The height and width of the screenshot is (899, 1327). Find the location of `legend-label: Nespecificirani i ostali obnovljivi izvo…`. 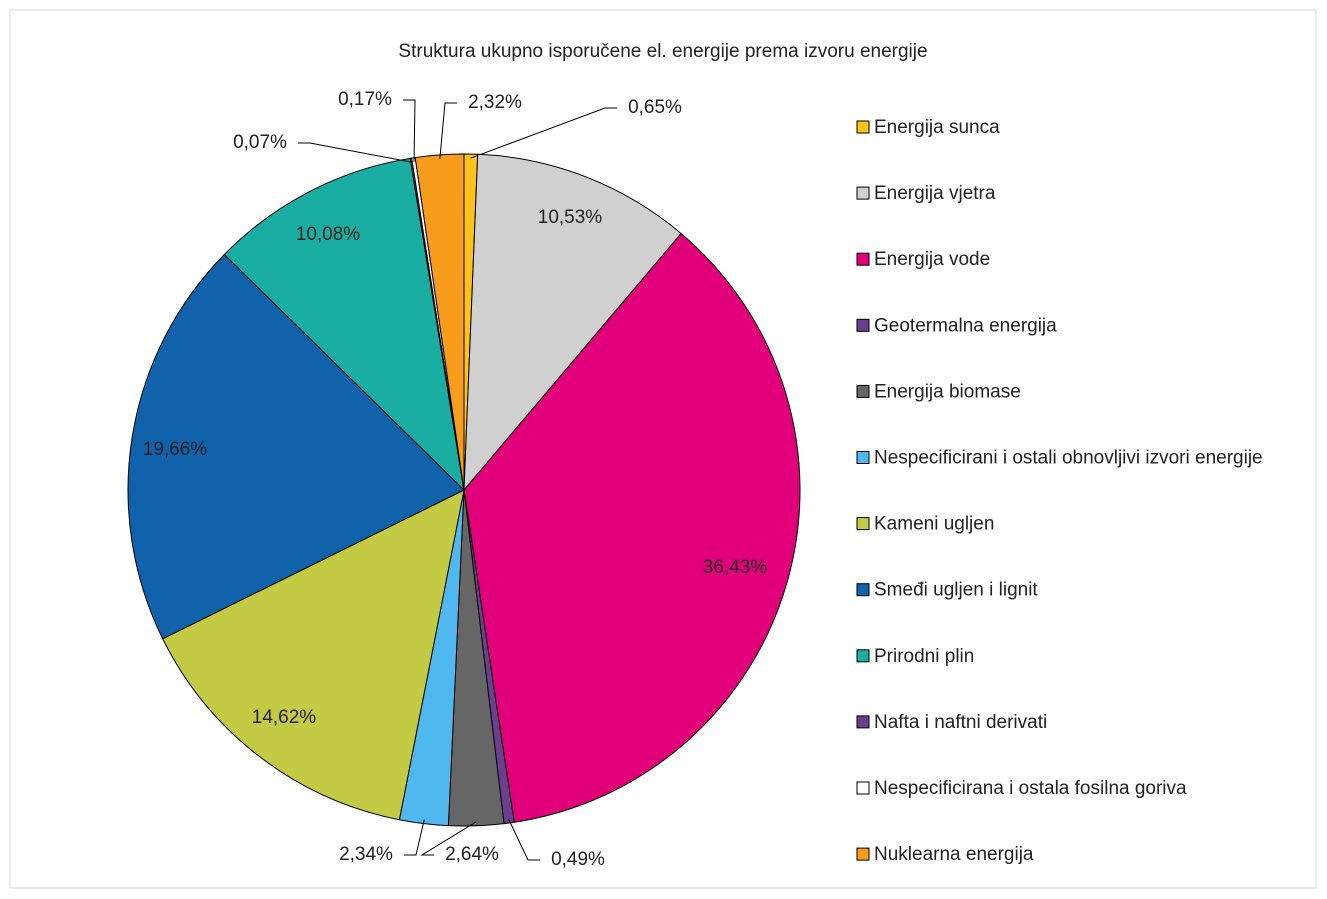

legend-label: Nespecificirani i ostali obnovljivi izvo… is located at coordinates (1068, 458).